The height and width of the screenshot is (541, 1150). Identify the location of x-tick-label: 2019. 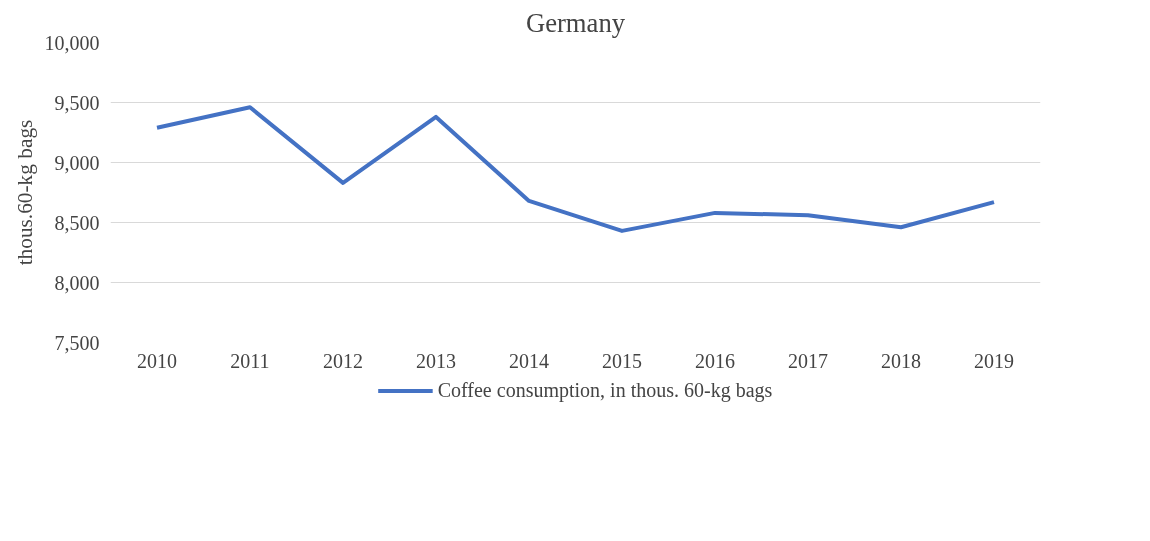
(994, 360).